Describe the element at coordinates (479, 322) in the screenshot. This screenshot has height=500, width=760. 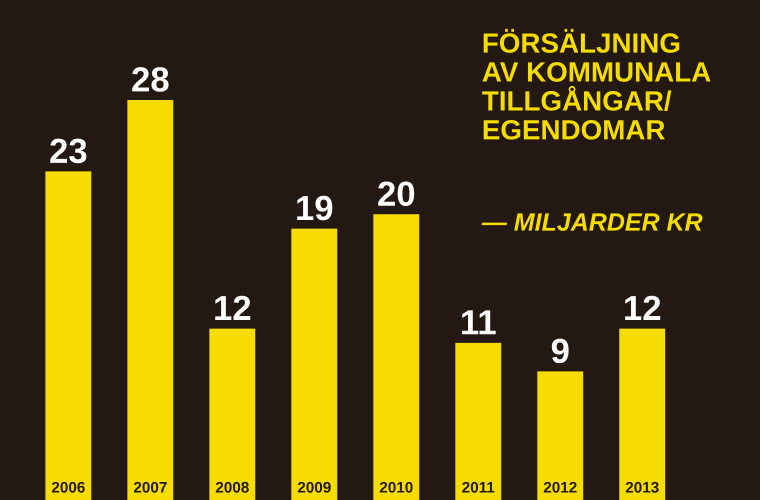
I see `data-label: 11` at that location.